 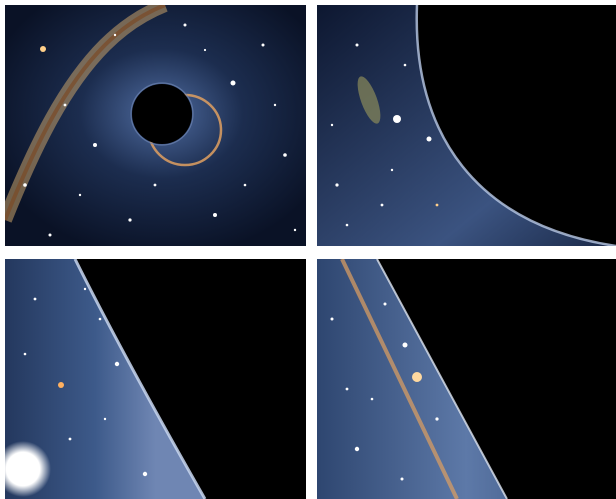 I want to click on orange-ring-streak, so click(x=399, y=379).